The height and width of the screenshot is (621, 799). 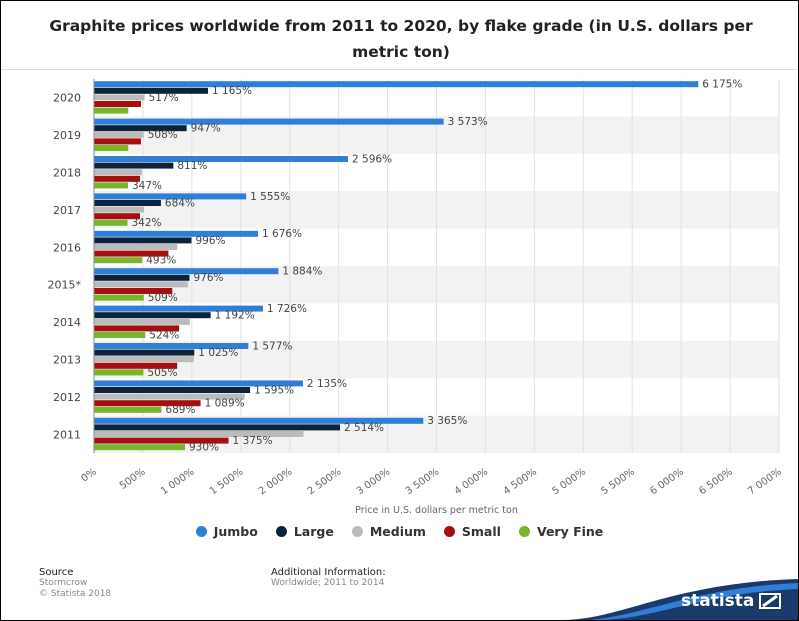 I want to click on additional-info-line: Worldwide; 2011 to 2014, so click(x=328, y=583).